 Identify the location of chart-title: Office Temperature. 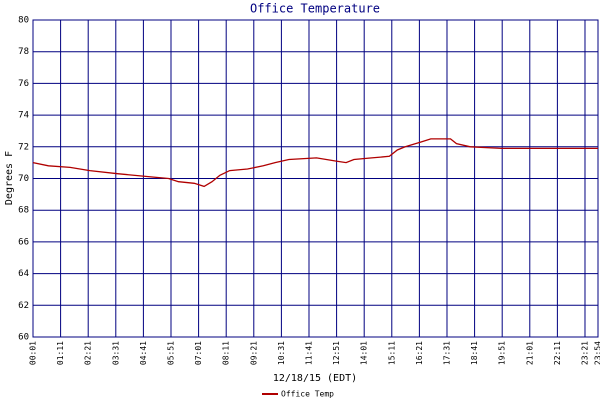
(315, 9).